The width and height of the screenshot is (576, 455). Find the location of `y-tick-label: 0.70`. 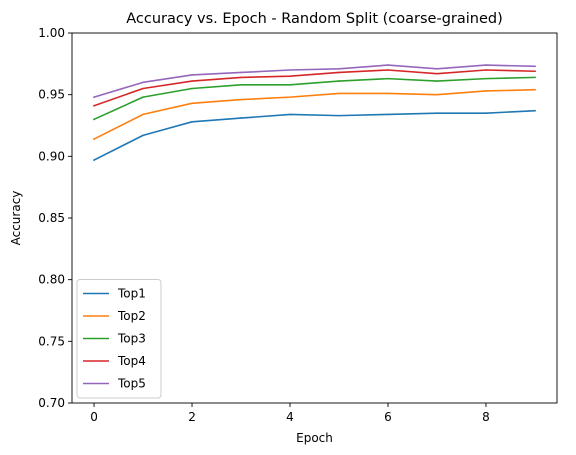

y-tick-label: 0.70 is located at coordinates (51, 403).